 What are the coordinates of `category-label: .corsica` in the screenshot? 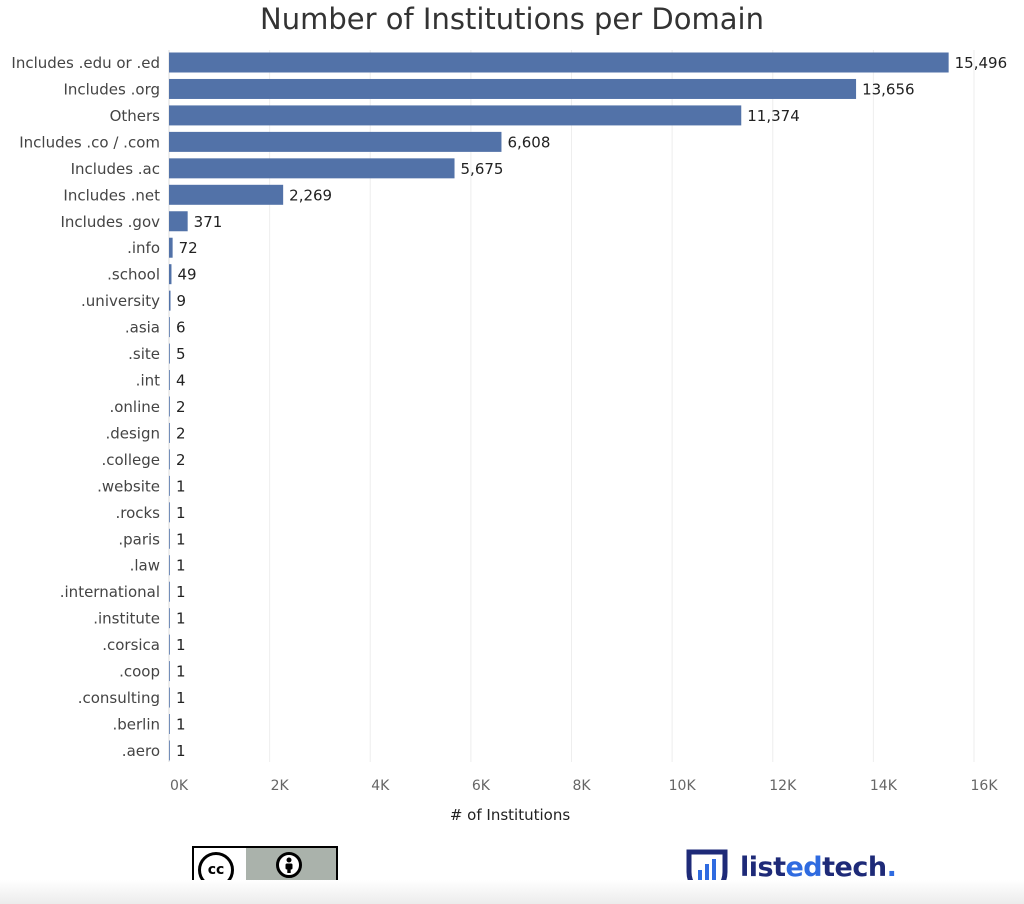 It's located at (131, 645).